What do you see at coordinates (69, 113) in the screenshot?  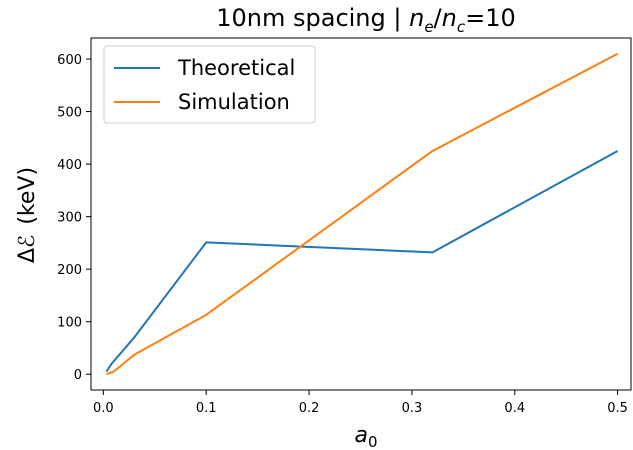 I see `y-tick-label: 500` at bounding box center [69, 113].